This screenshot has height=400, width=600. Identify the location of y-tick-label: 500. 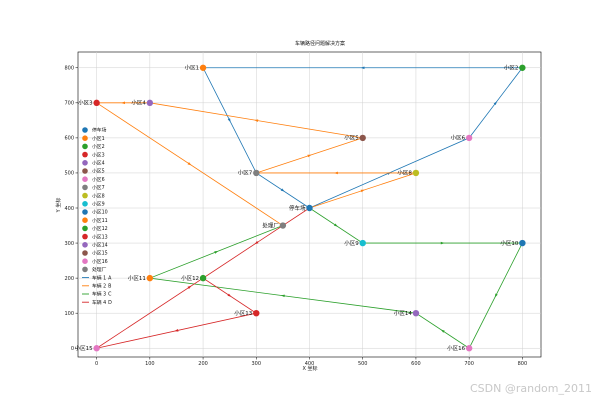
(69, 174).